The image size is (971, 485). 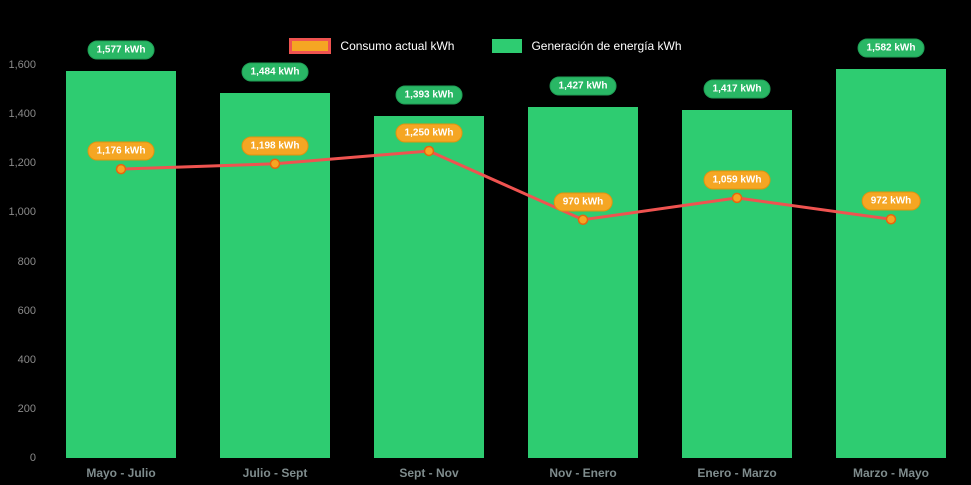 I want to click on generation-value-badge: 1,577 kWh, so click(x=121, y=50).